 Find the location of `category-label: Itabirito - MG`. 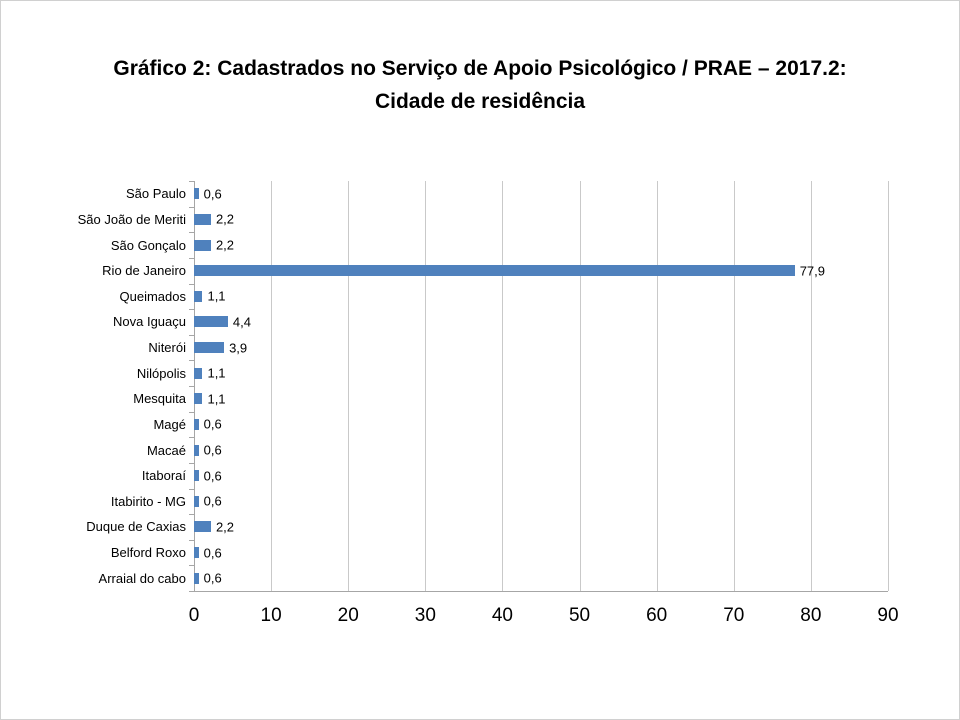

category-label: Itabirito - MG is located at coordinates (148, 501).